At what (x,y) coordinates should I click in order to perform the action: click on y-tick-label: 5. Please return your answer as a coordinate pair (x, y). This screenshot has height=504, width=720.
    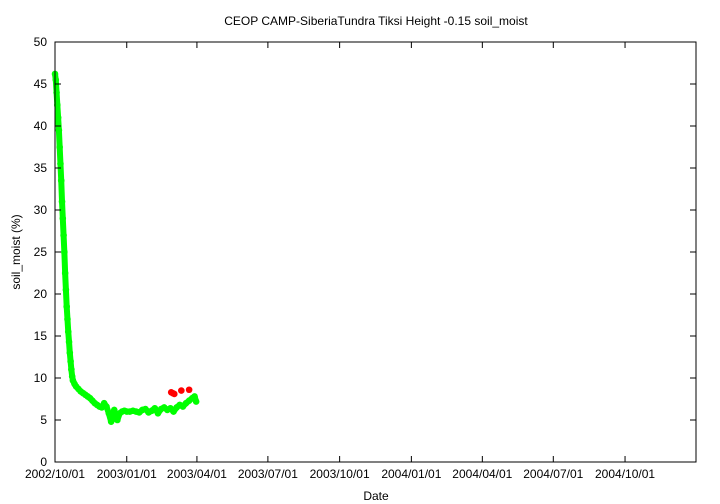
    Looking at the image, I should click on (43, 420).